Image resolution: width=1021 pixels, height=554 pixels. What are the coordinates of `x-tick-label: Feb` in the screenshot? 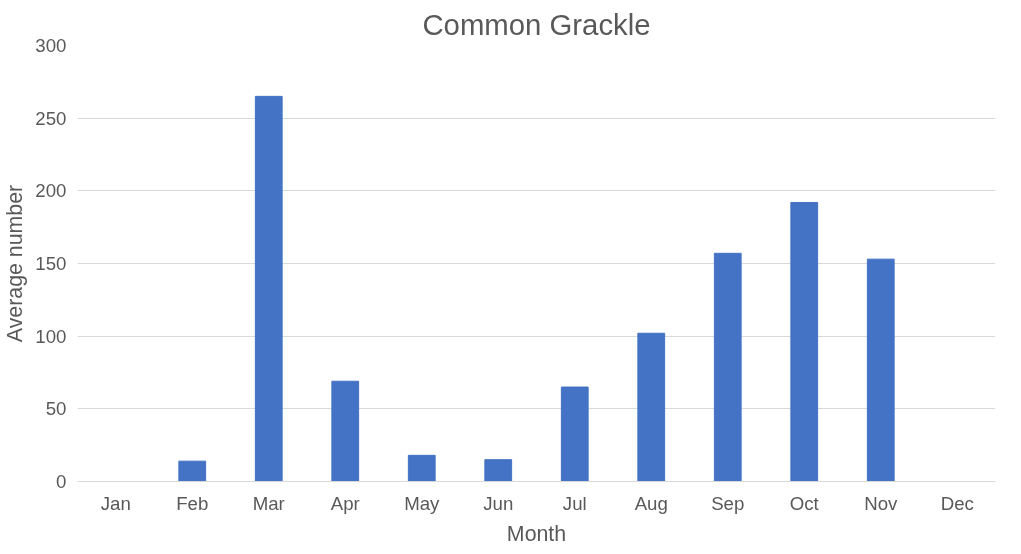 It's located at (192, 503).